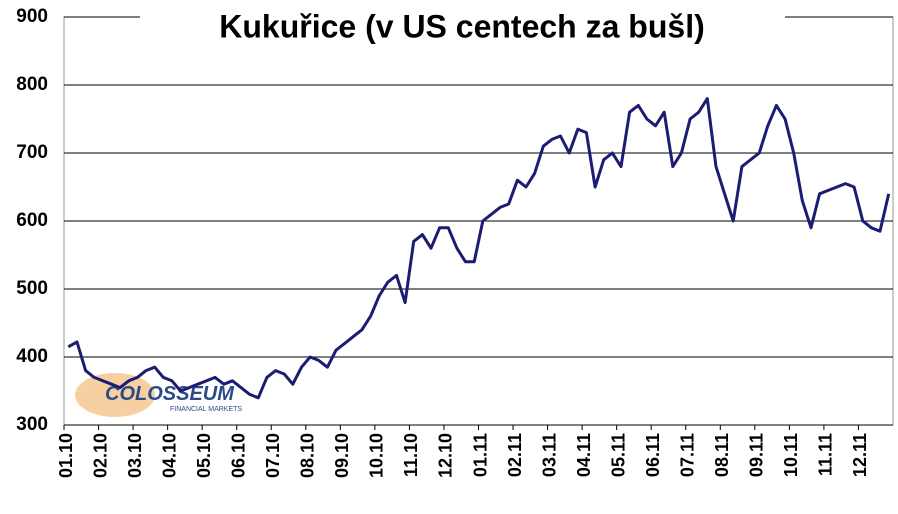 The image size is (898, 514). What do you see at coordinates (446, 455) in the screenshot?
I see `x-tick-label: 12.10` at bounding box center [446, 455].